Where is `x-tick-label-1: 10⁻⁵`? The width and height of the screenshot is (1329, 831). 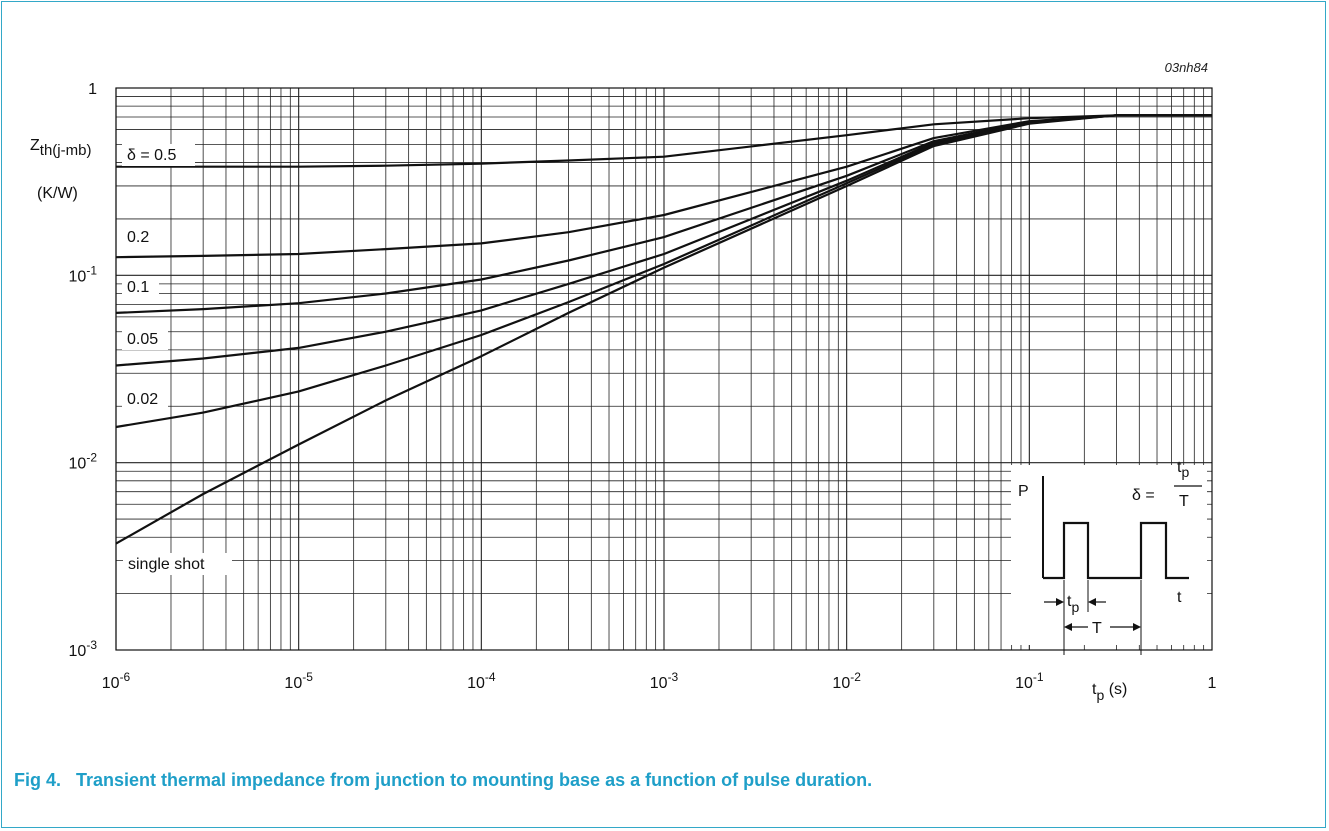
x-tick-label-1: 10⁻⁵ is located at coordinates (298, 681).